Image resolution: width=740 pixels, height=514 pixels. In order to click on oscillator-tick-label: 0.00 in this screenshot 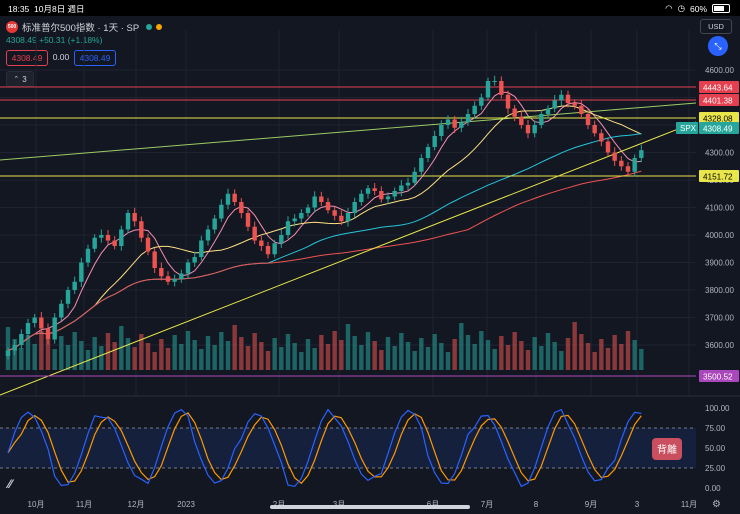, I will do `click(713, 488)`.